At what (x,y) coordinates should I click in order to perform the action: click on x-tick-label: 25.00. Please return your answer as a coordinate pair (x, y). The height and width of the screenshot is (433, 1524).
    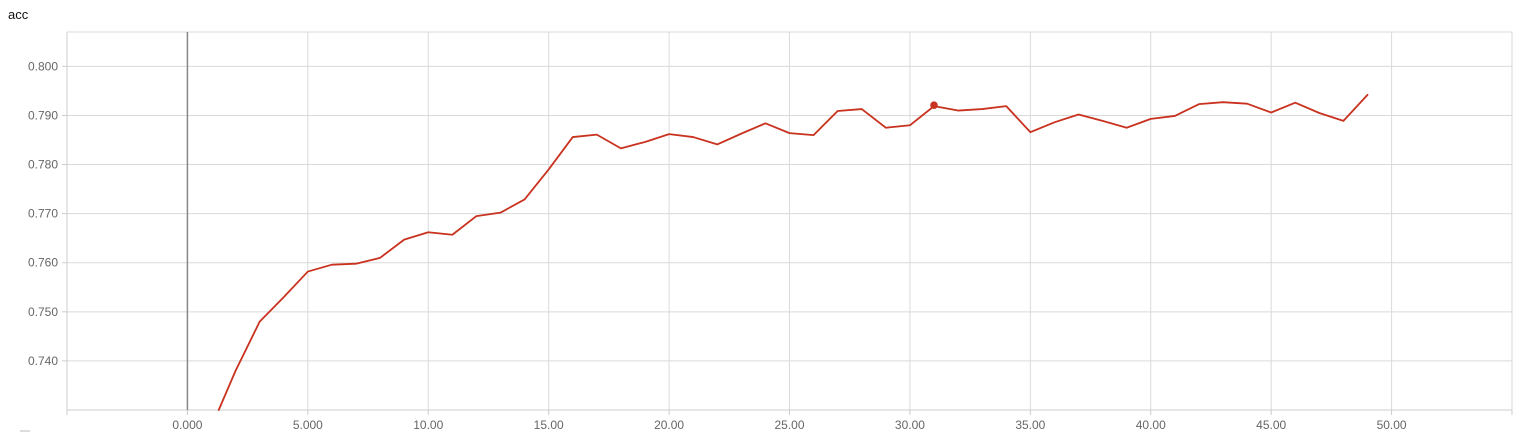
    Looking at the image, I should click on (789, 425).